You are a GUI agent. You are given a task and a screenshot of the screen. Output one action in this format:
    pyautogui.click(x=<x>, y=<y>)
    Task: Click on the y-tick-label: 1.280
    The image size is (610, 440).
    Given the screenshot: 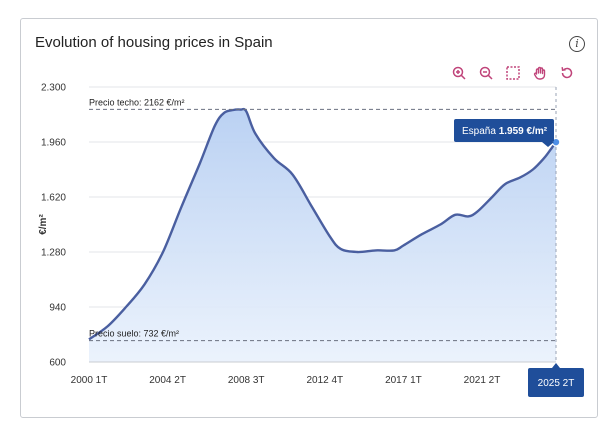 What is the action you would take?
    pyautogui.click(x=53, y=253)
    